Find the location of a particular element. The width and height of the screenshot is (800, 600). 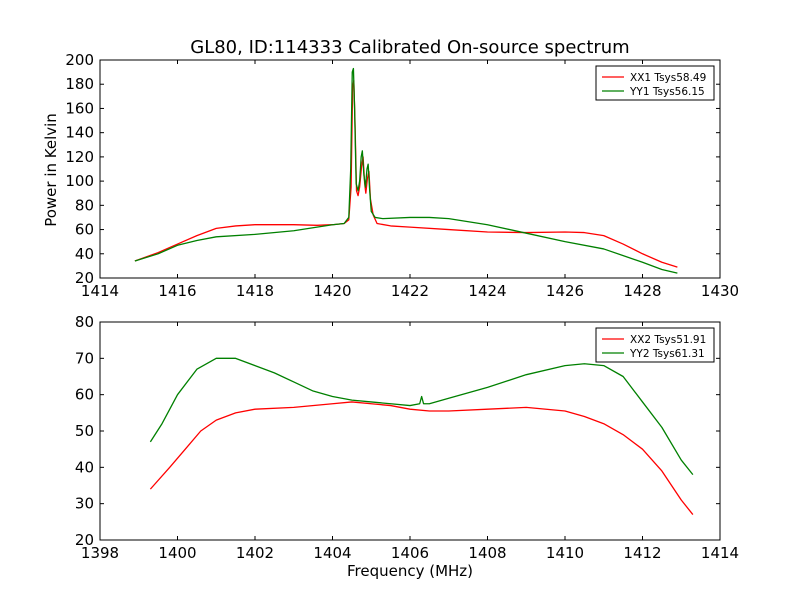

y-tick-label: 200 is located at coordinates (79, 60).